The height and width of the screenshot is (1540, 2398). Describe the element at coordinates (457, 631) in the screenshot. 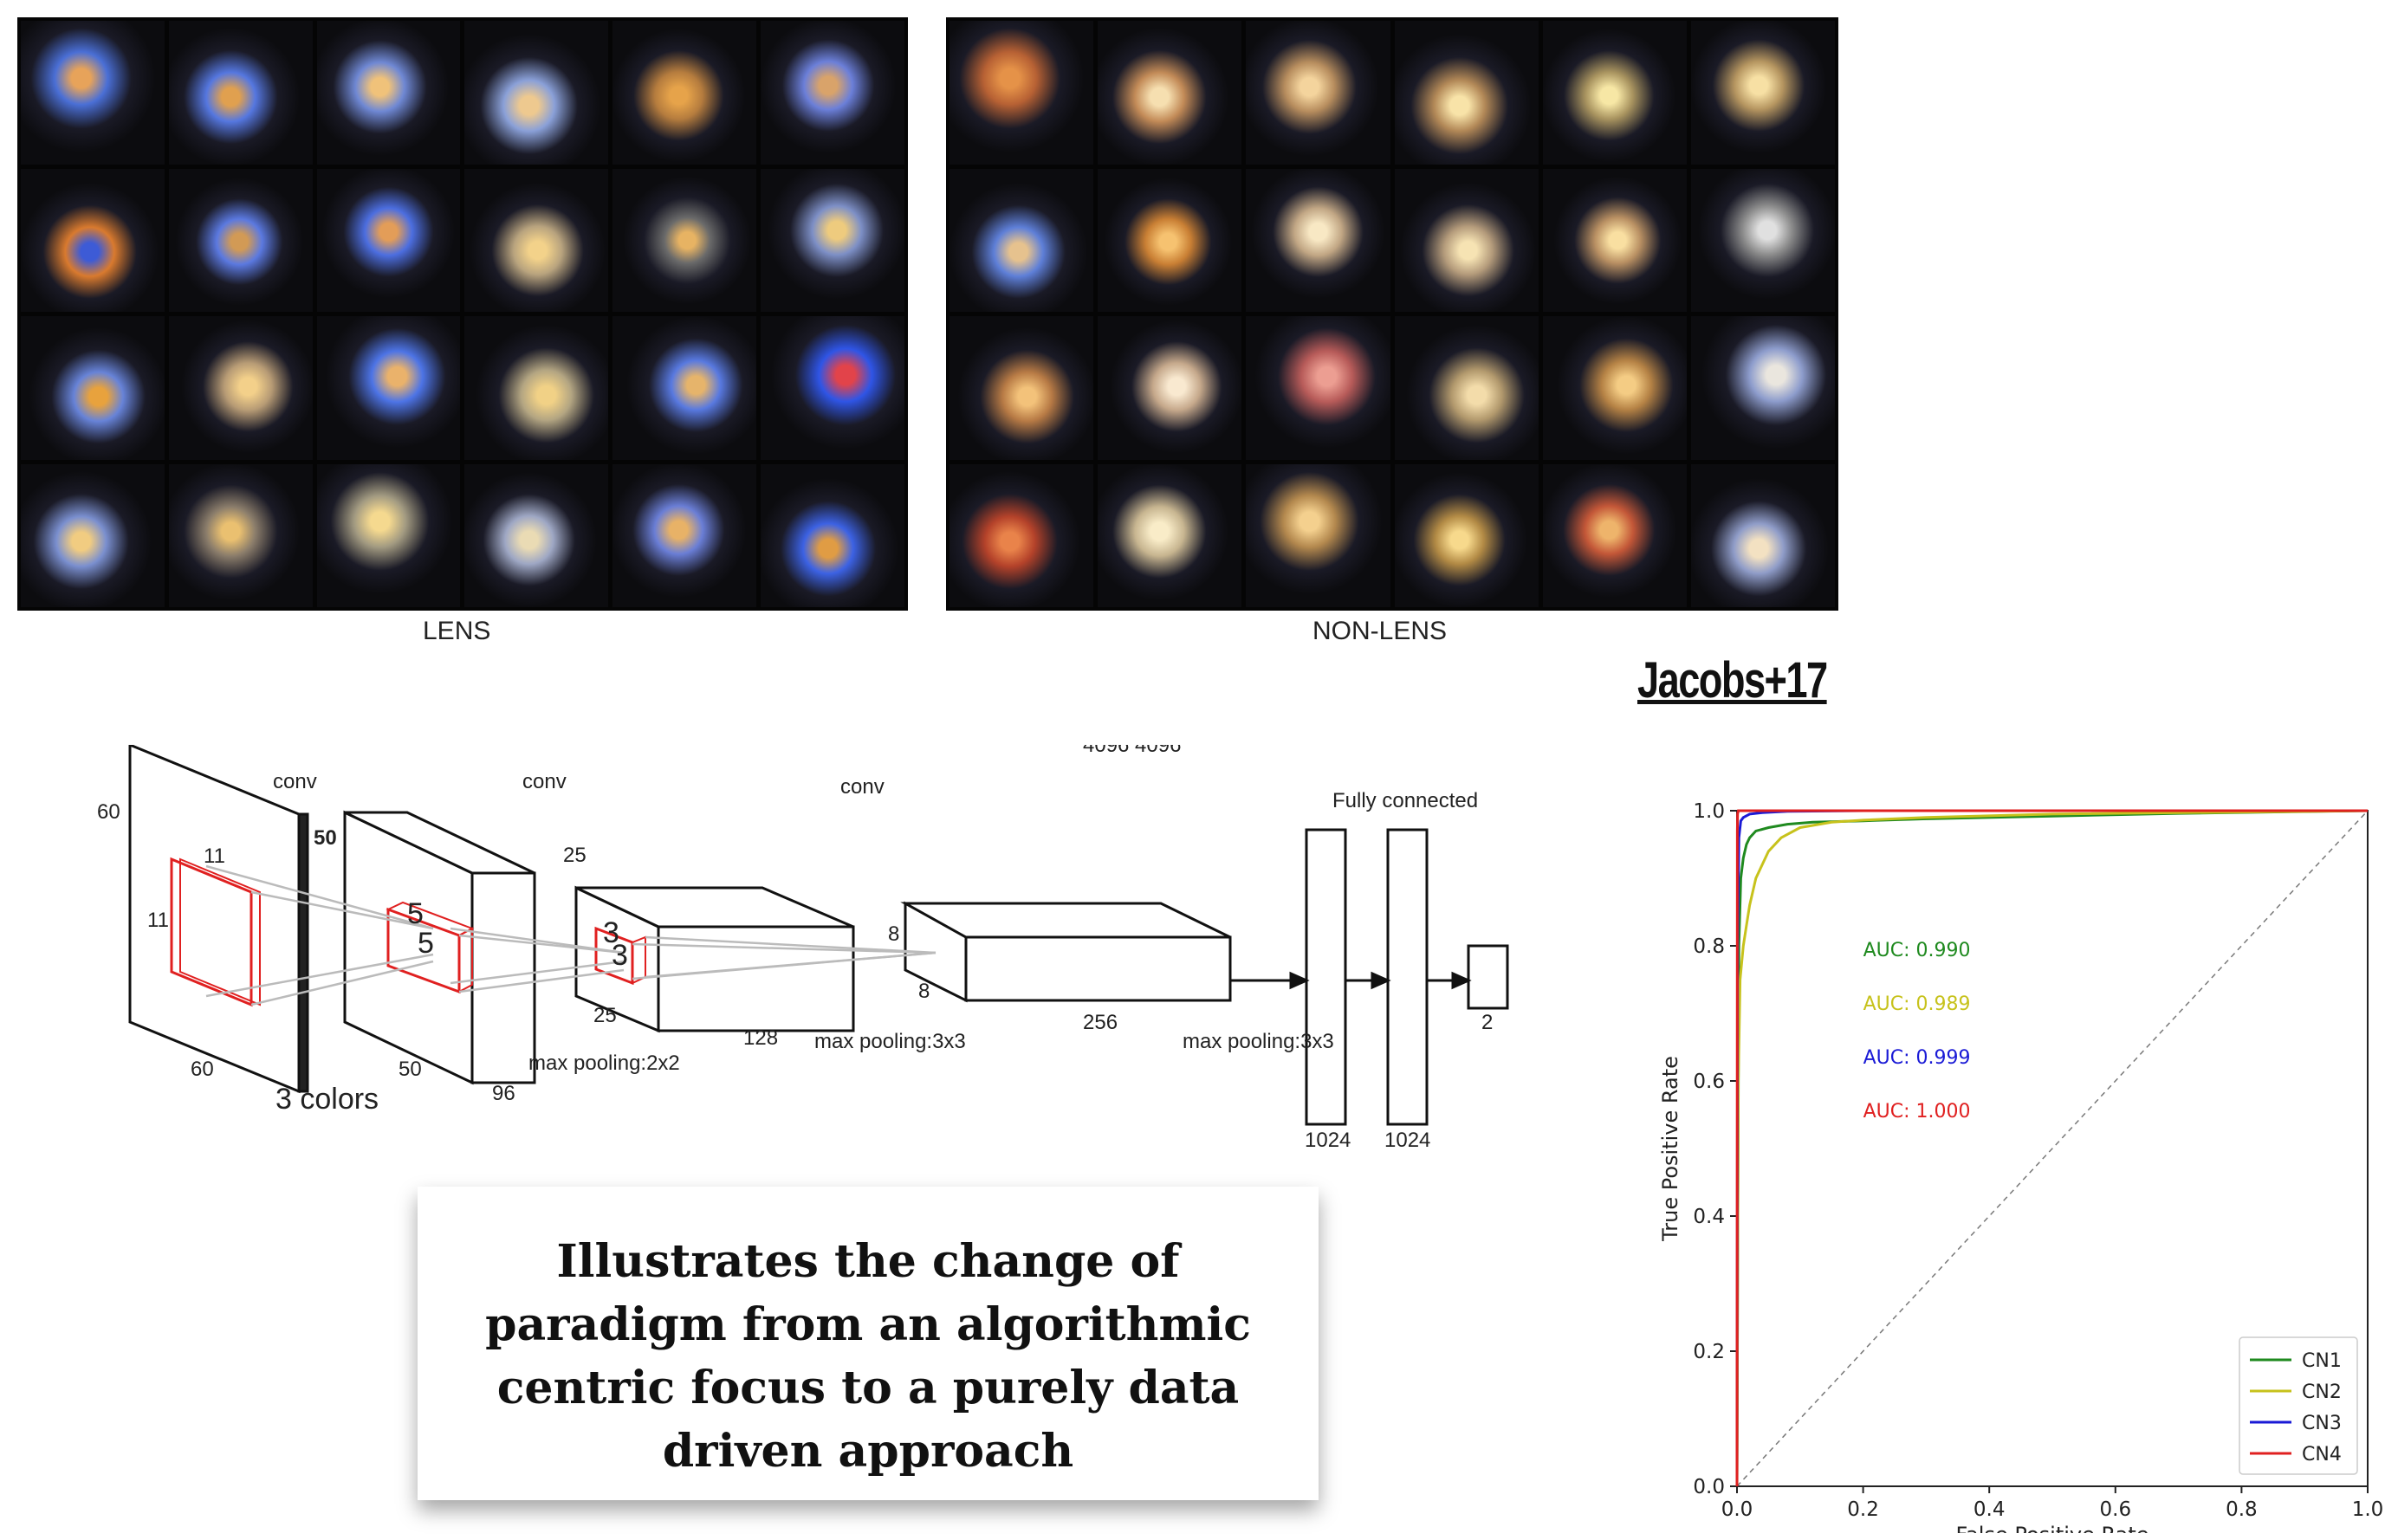

I see `lens-caption: LENS` at that location.